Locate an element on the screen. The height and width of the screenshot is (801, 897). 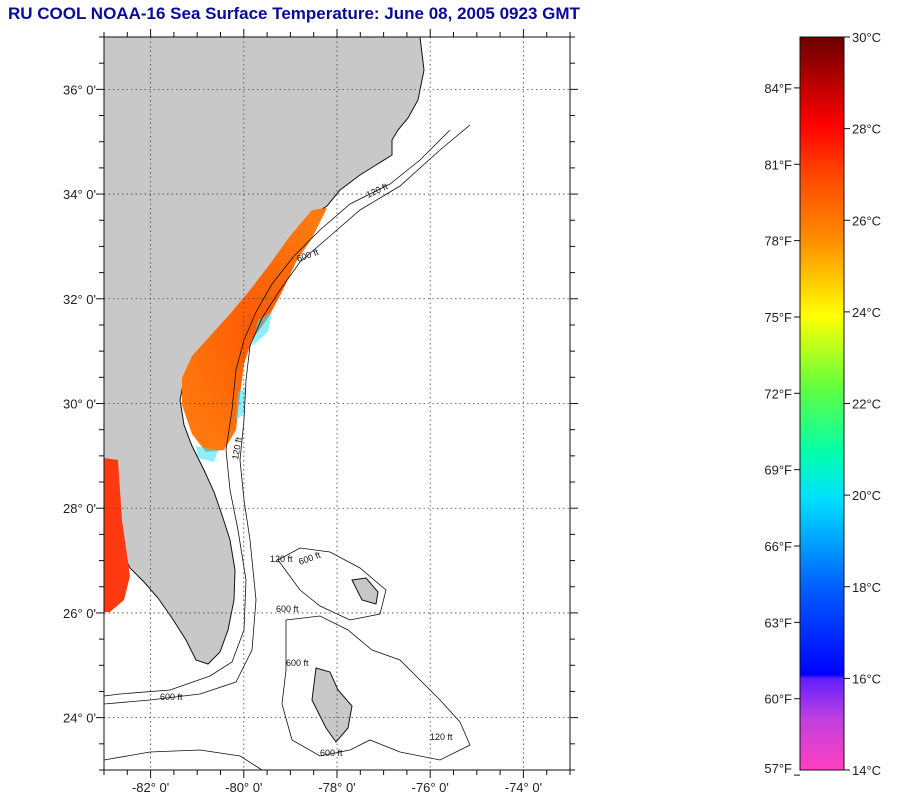
lon-tick-label: -78° 0' is located at coordinates (336, 787).